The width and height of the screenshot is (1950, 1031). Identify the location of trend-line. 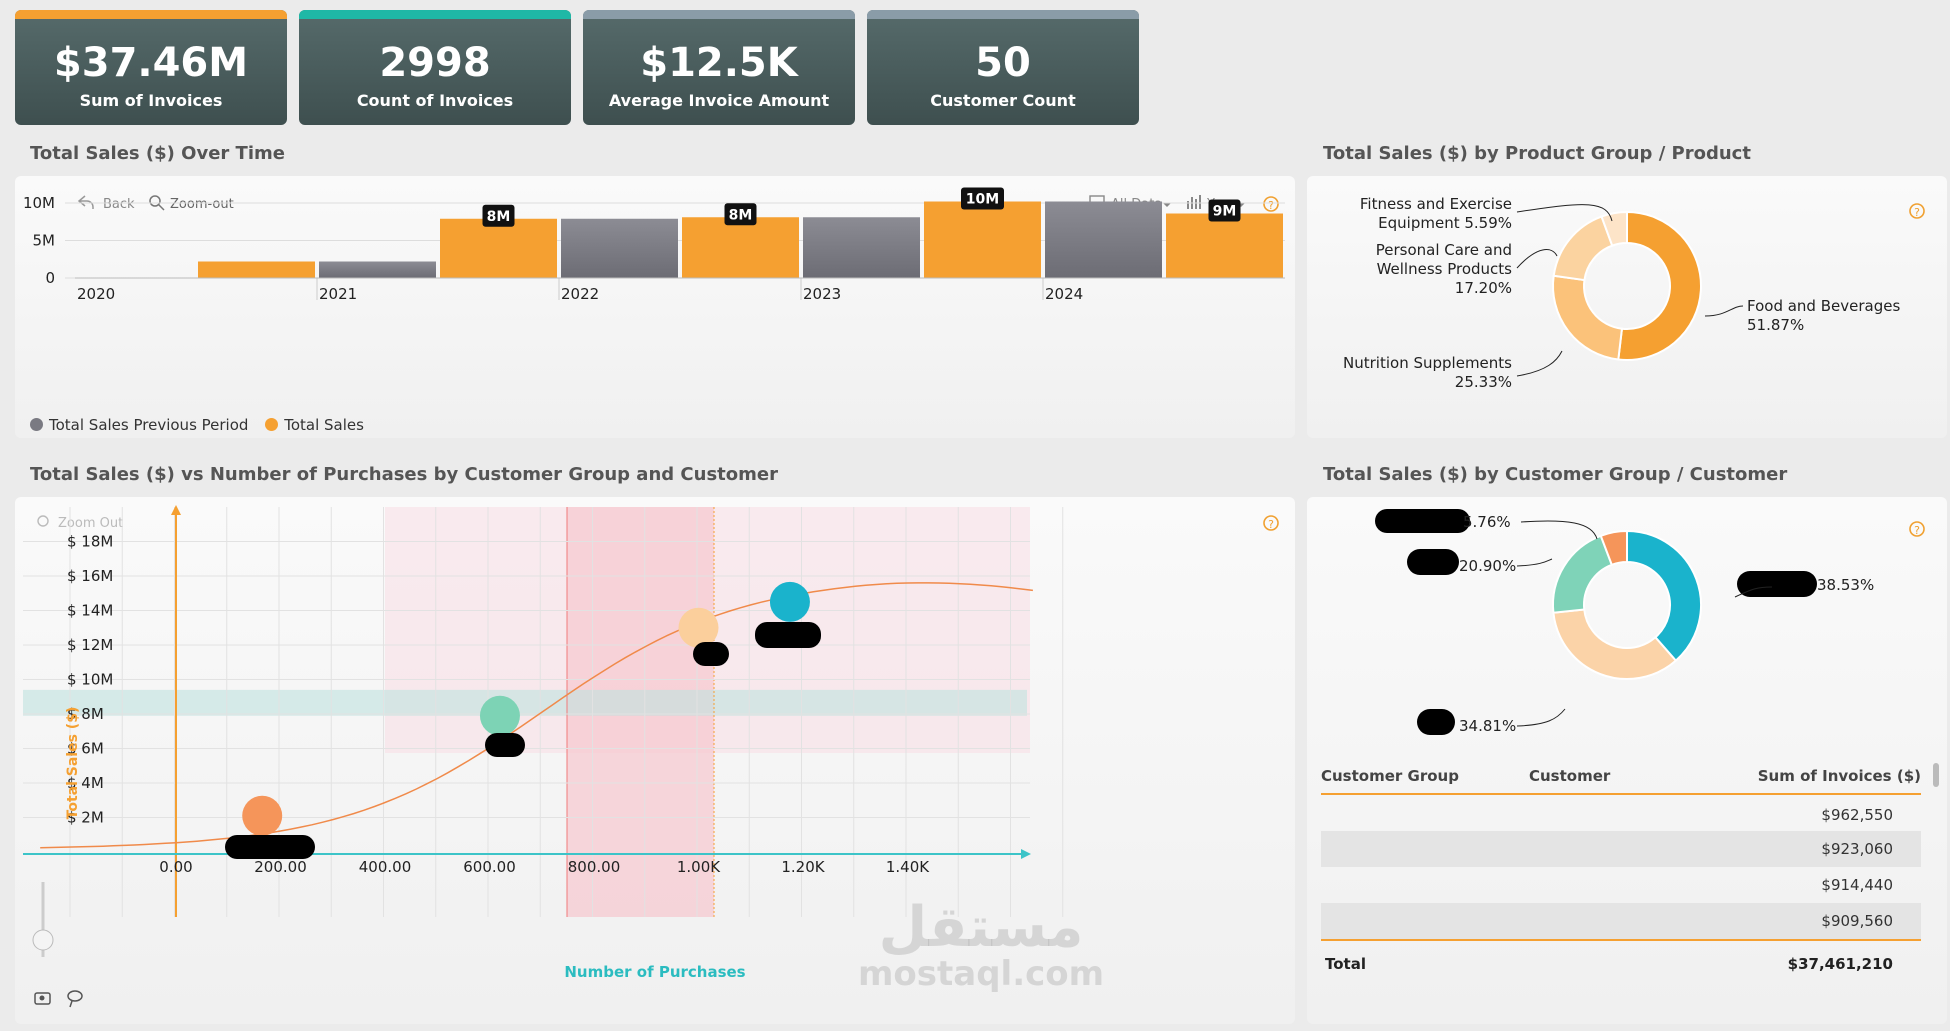
(536, 715).